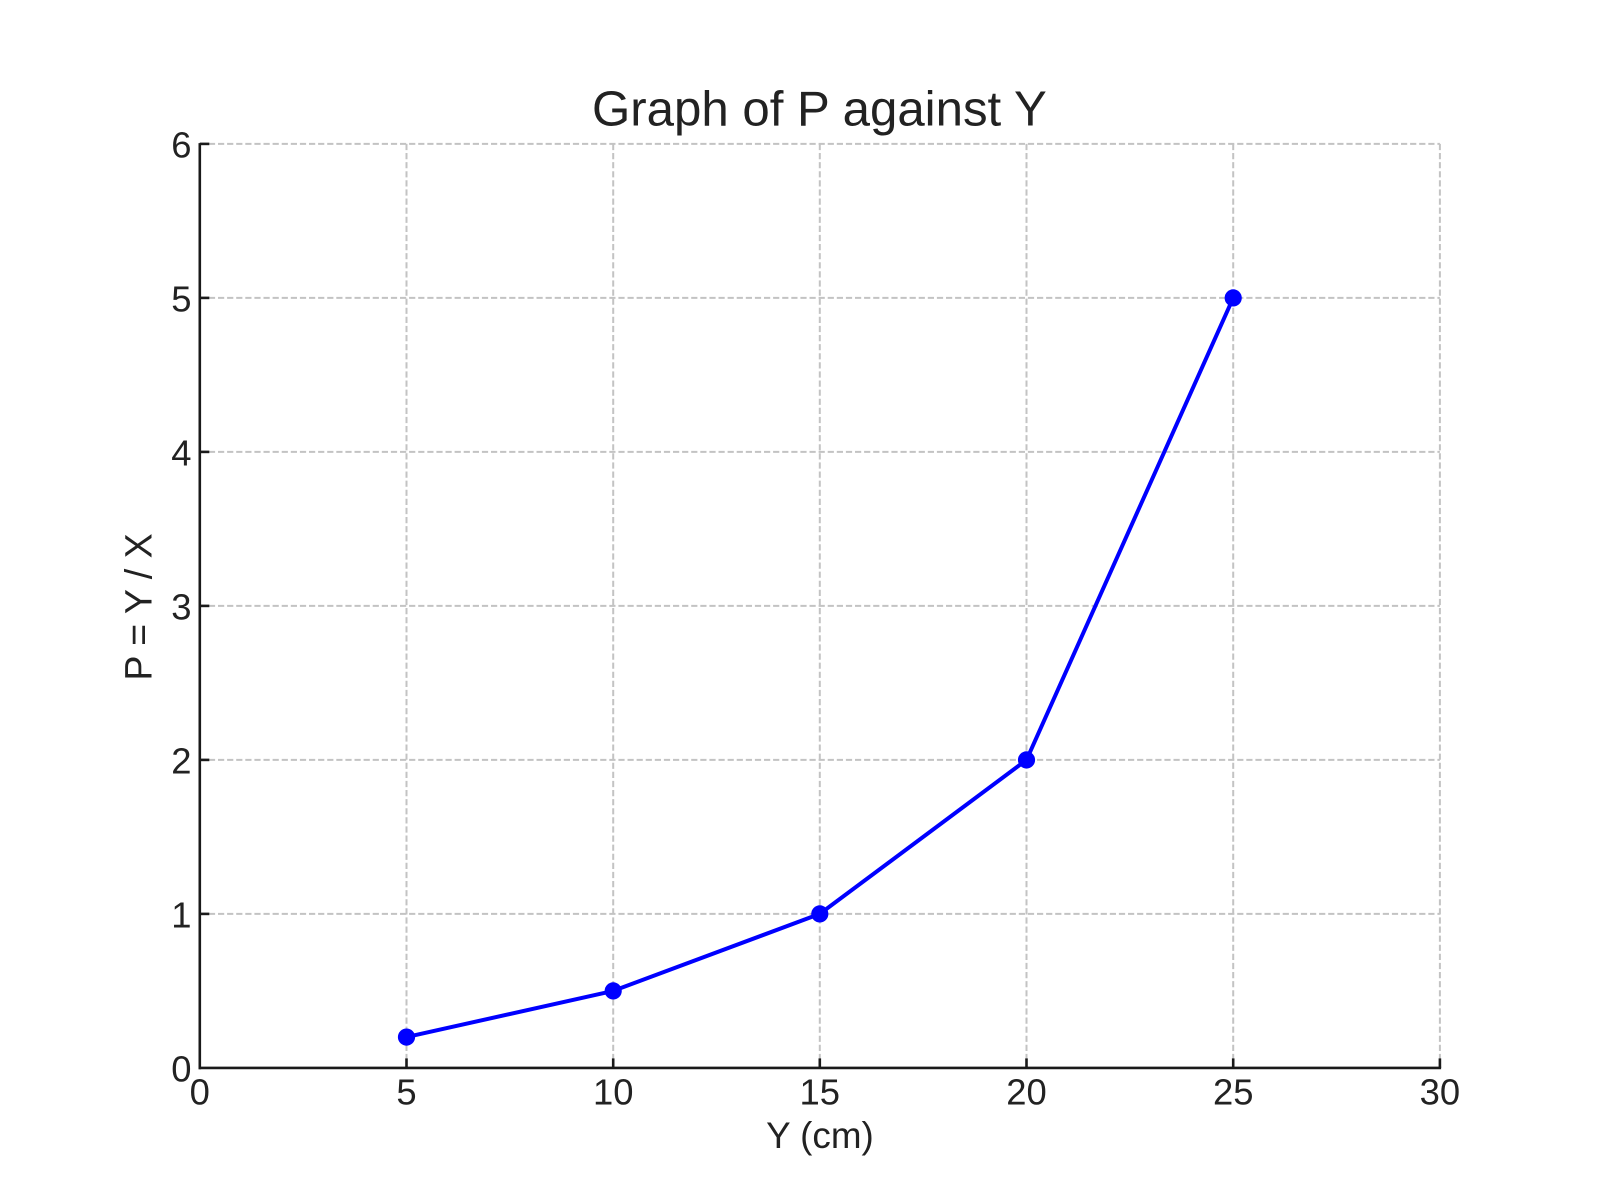 This screenshot has width=1600, height=1200. I want to click on svg-text: 3, so click(181, 606).